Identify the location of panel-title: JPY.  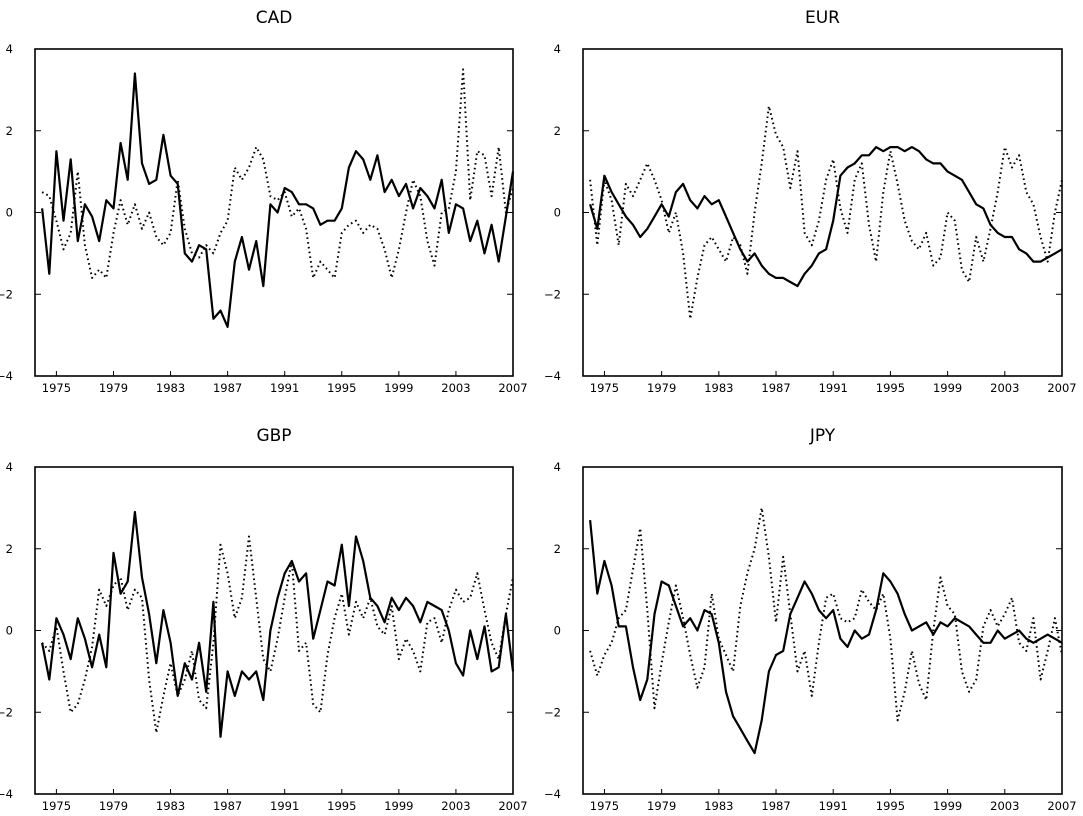
(822, 436).